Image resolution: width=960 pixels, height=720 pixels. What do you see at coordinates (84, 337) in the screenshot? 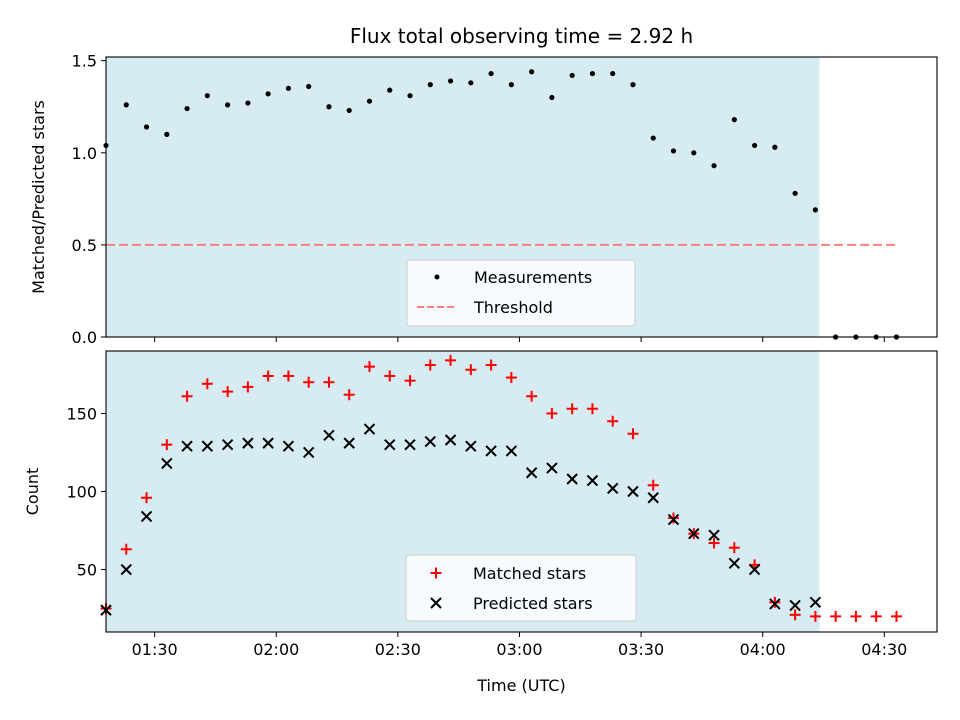
I see `y-tick-label: 0.0` at bounding box center [84, 337].